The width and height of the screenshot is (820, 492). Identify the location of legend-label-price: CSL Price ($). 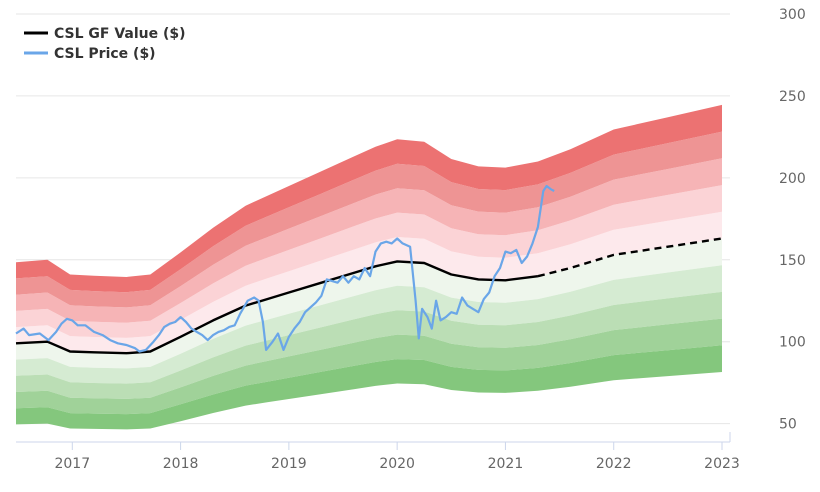
(105, 54).